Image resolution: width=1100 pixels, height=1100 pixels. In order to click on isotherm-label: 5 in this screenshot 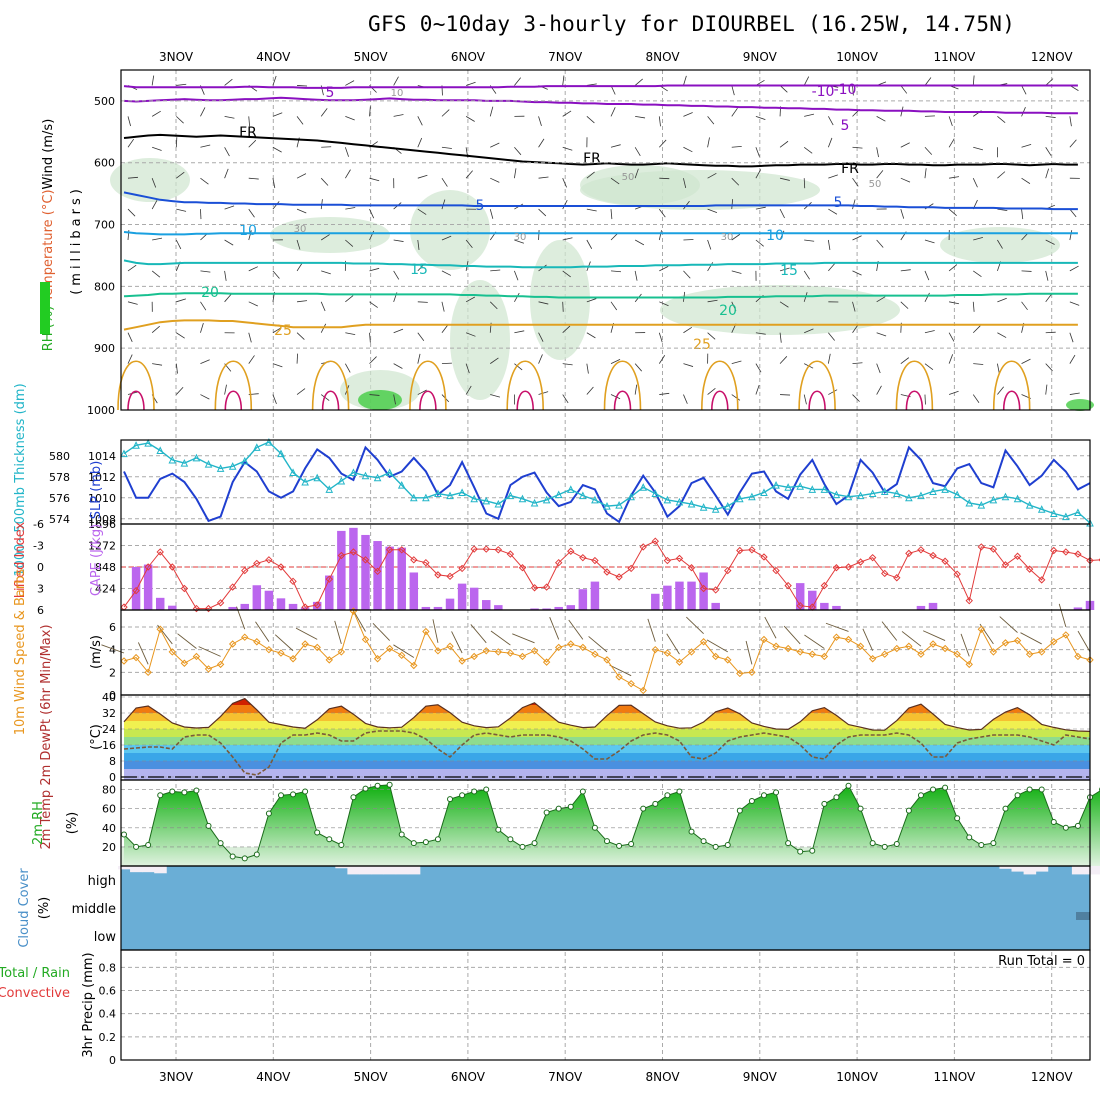, I will do `click(845, 126)`.